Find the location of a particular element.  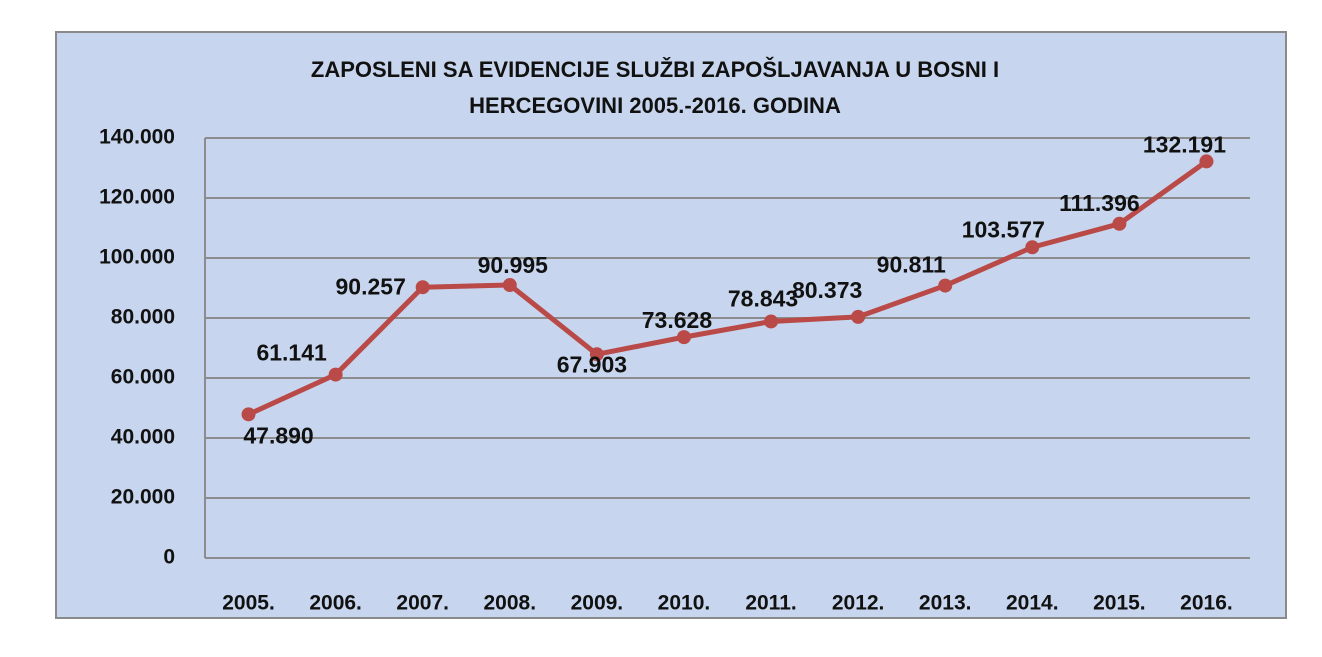

x-tick-label: 2013. is located at coordinates (945, 603).